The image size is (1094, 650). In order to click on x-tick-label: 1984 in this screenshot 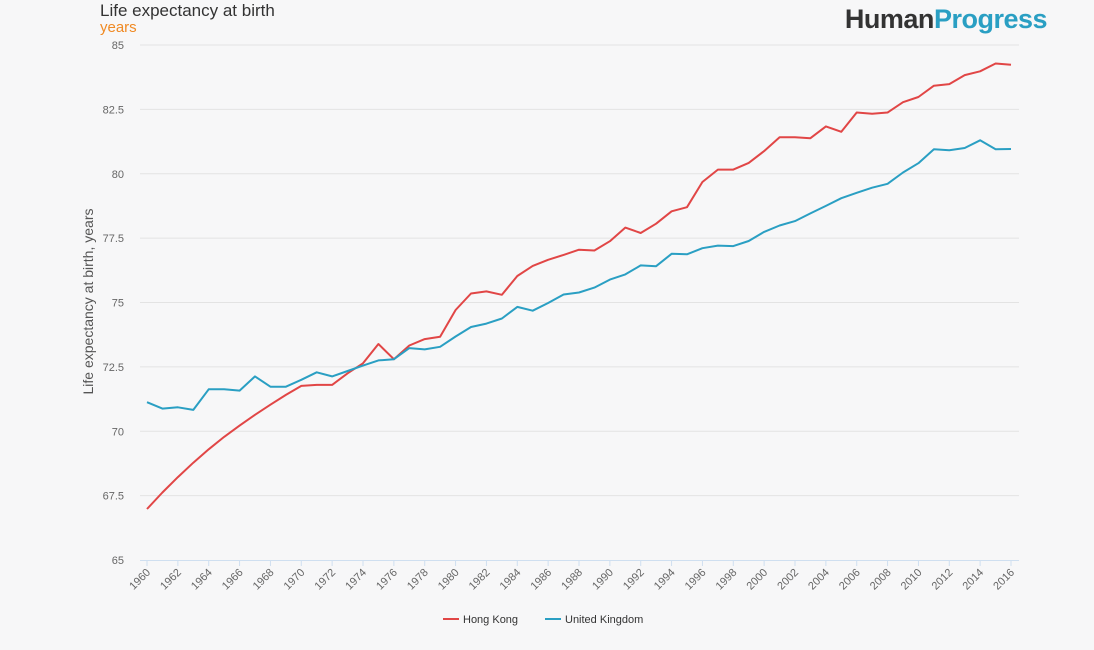, I will do `click(511, 580)`.